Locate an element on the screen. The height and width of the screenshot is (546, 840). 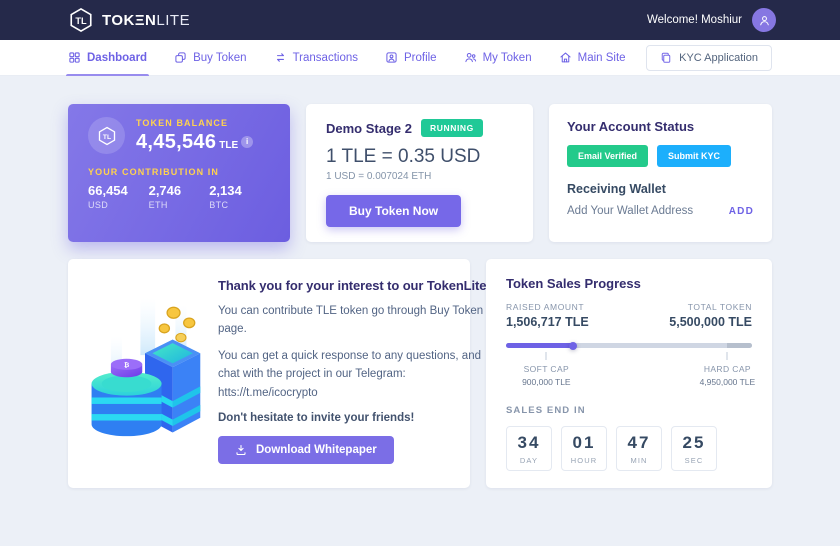
invite-friends-text: Don't hesitate to invite your friends! is located at coordinates (316, 417).